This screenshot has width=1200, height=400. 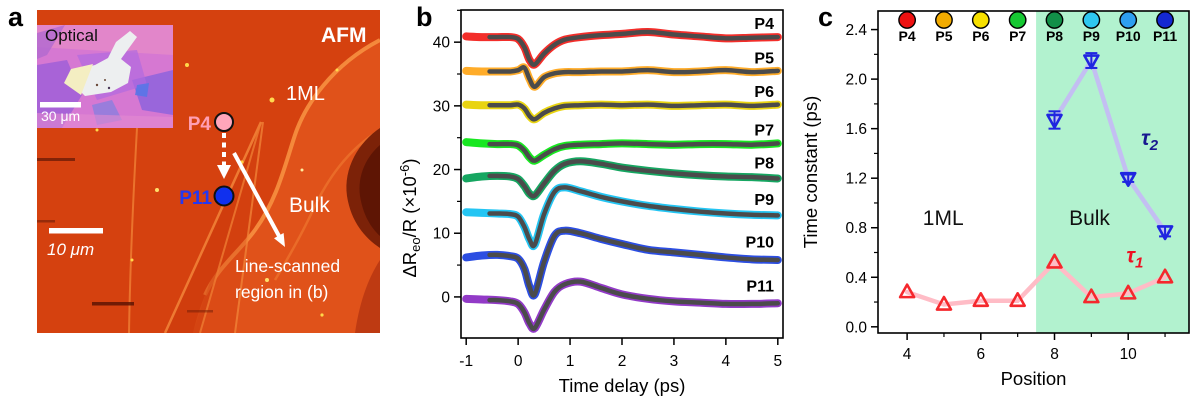 I want to click on afm-scale-bar, so click(x=76, y=231).